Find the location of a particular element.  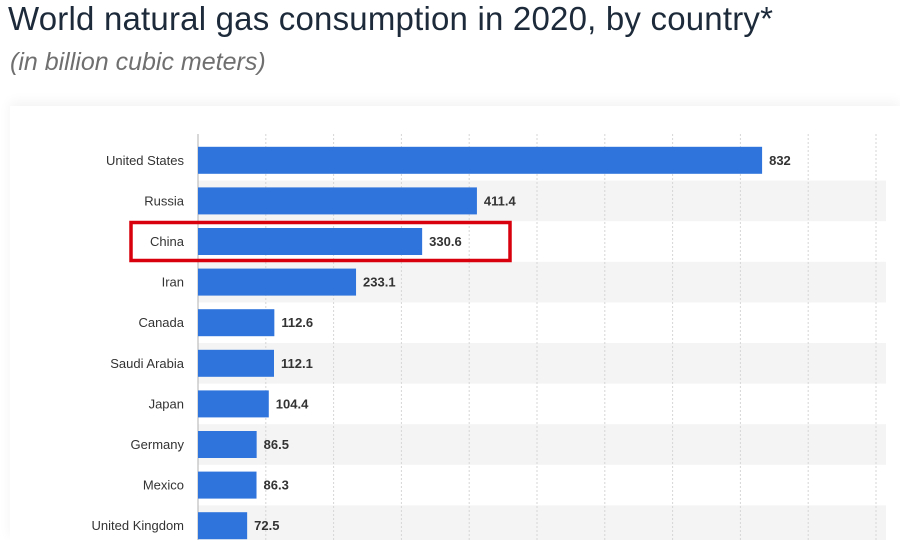

category-label-saudi-arabia: Saudi Arabia is located at coordinates (147, 363).